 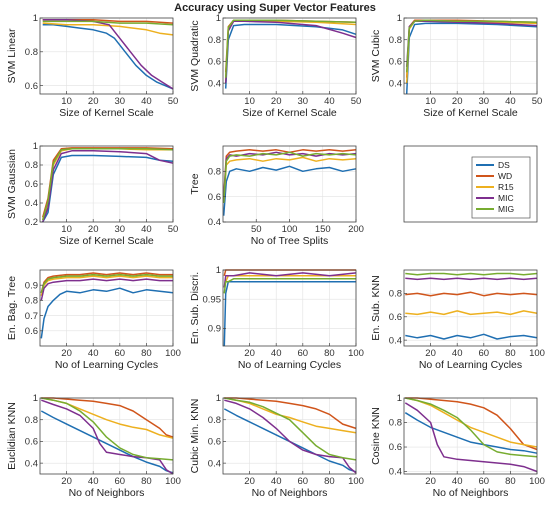 What do you see at coordinates (323, 229) in the screenshot?
I see `x-tick-label: 150` at bounding box center [323, 229].